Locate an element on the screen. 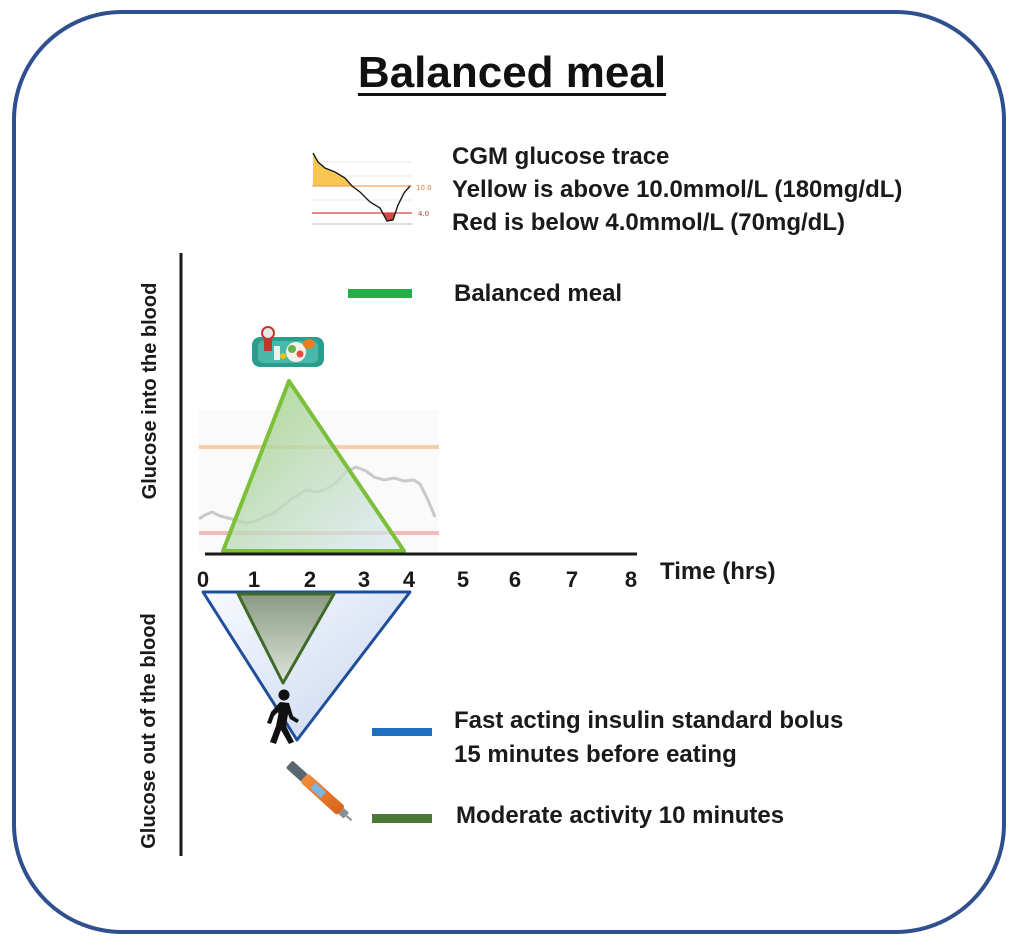 Image resolution: width=1024 pixels, height=952 pixels. legend-activity-label: Moderate activity 10 minutes is located at coordinates (620, 815).